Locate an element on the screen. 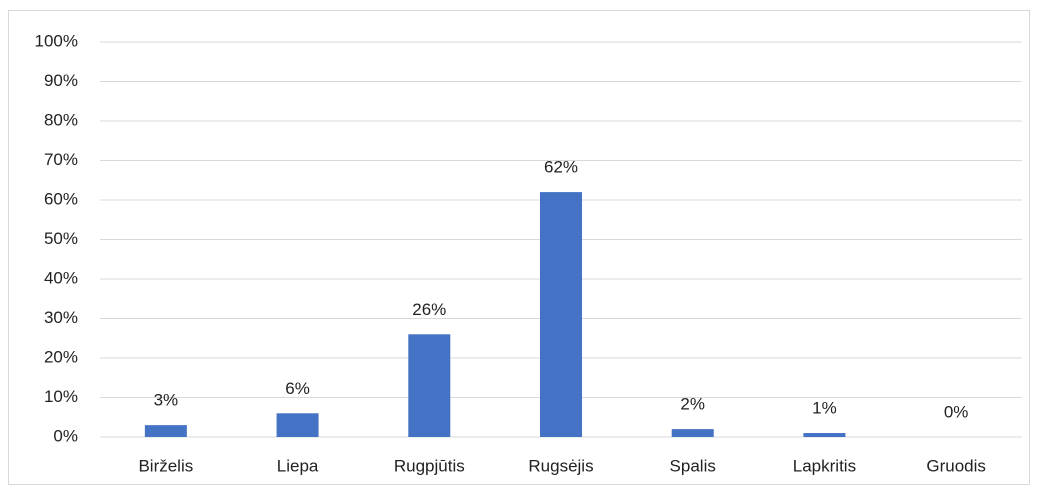 This screenshot has height=491, width=1038. value-label: 26% is located at coordinates (429, 309).